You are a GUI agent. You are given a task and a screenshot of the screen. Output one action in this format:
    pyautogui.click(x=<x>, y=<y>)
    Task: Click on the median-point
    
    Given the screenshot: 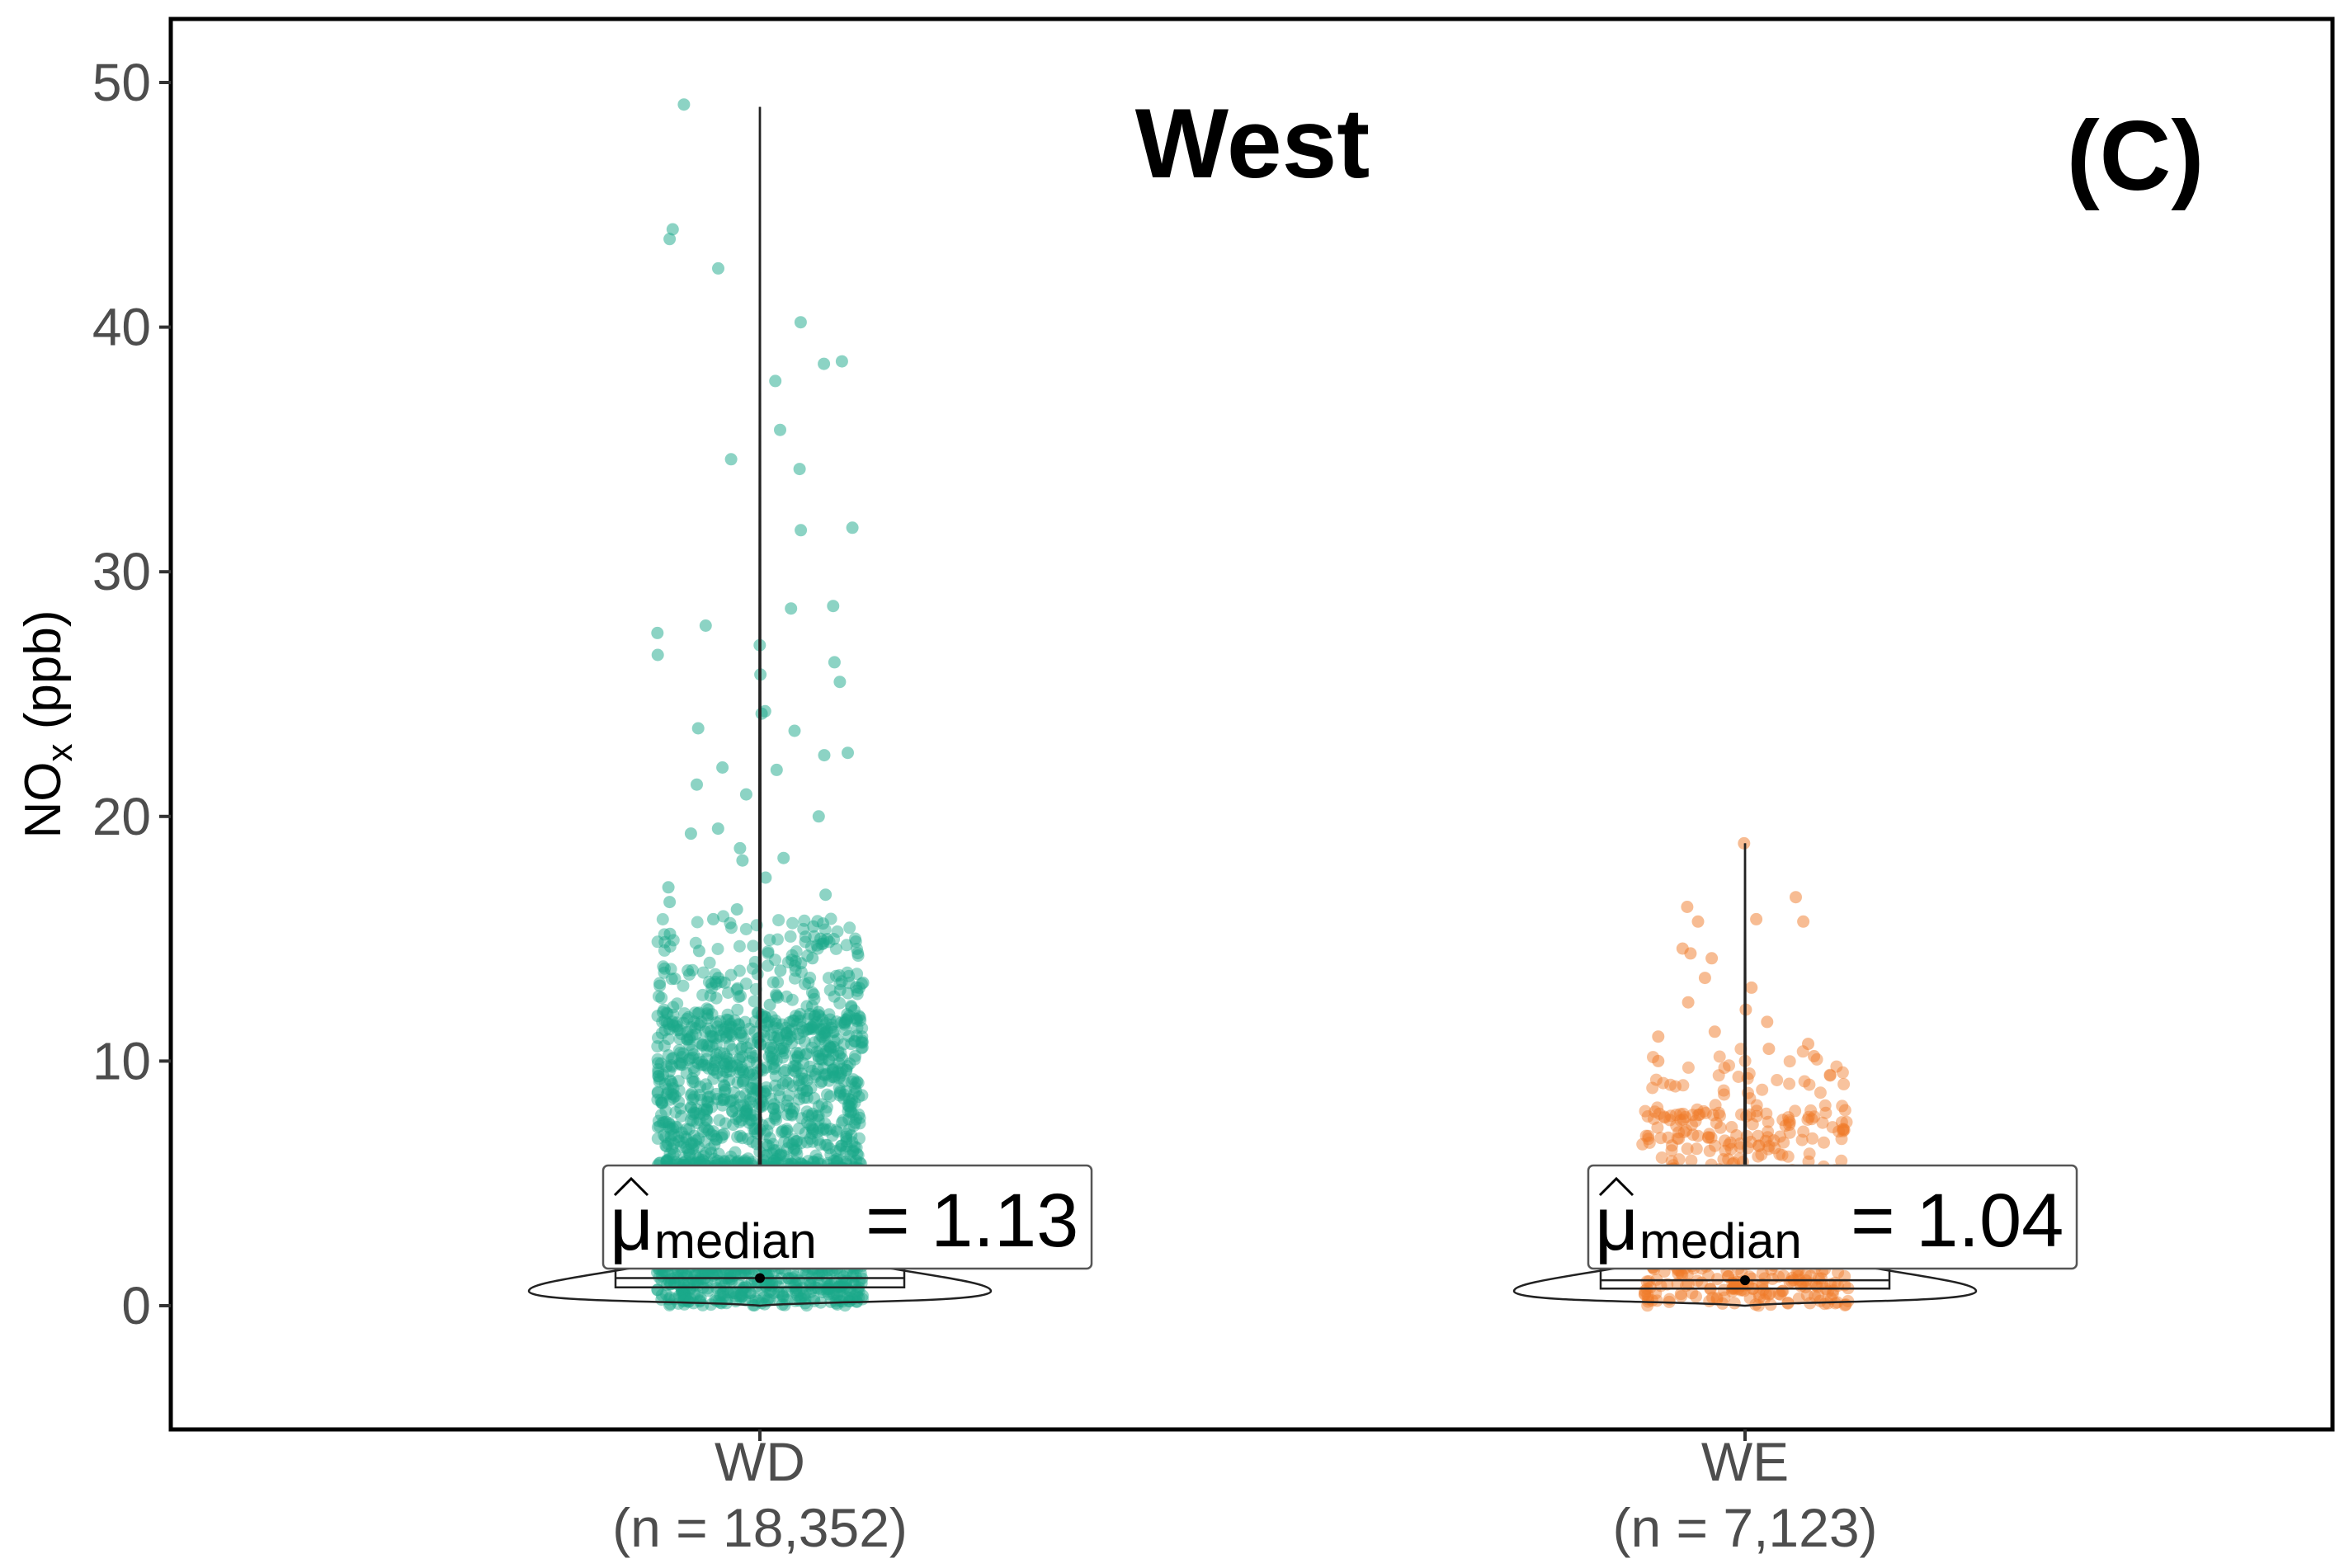 What is the action you would take?
    pyautogui.click(x=1745, y=1280)
    